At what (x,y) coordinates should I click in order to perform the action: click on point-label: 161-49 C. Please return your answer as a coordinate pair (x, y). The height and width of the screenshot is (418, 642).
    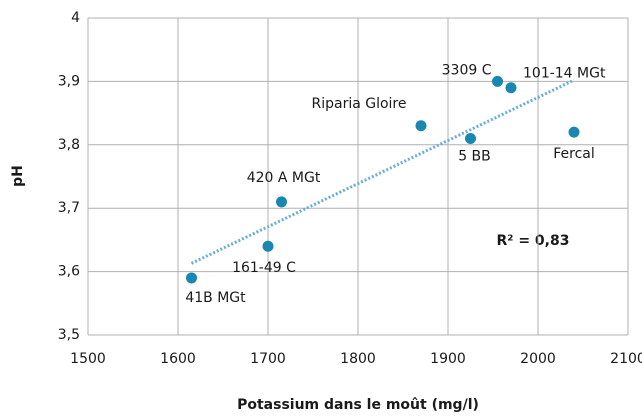
    Looking at the image, I should click on (264, 268).